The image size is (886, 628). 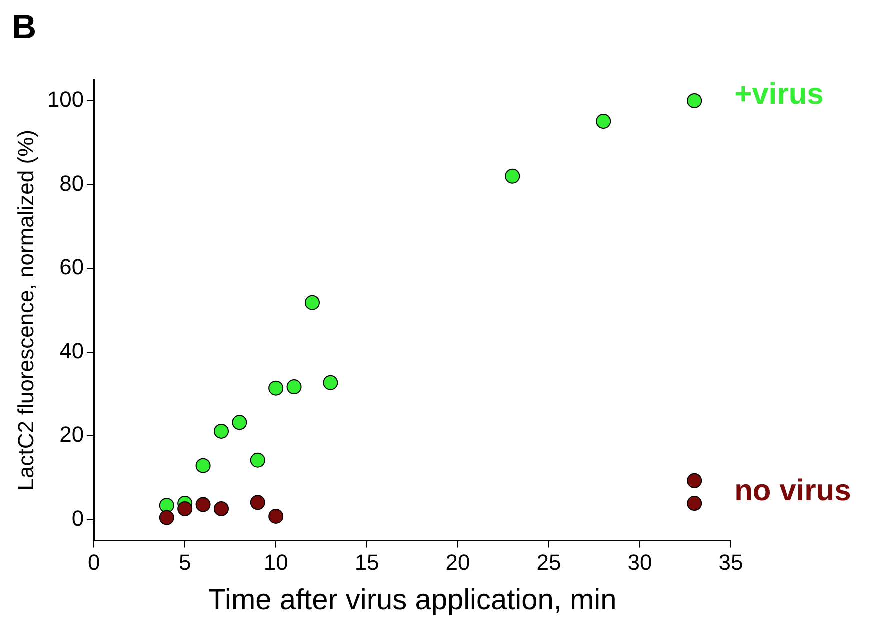 I want to click on y-axis-title: LactC2 fluorescence, normalized (%), so click(x=25, y=310).